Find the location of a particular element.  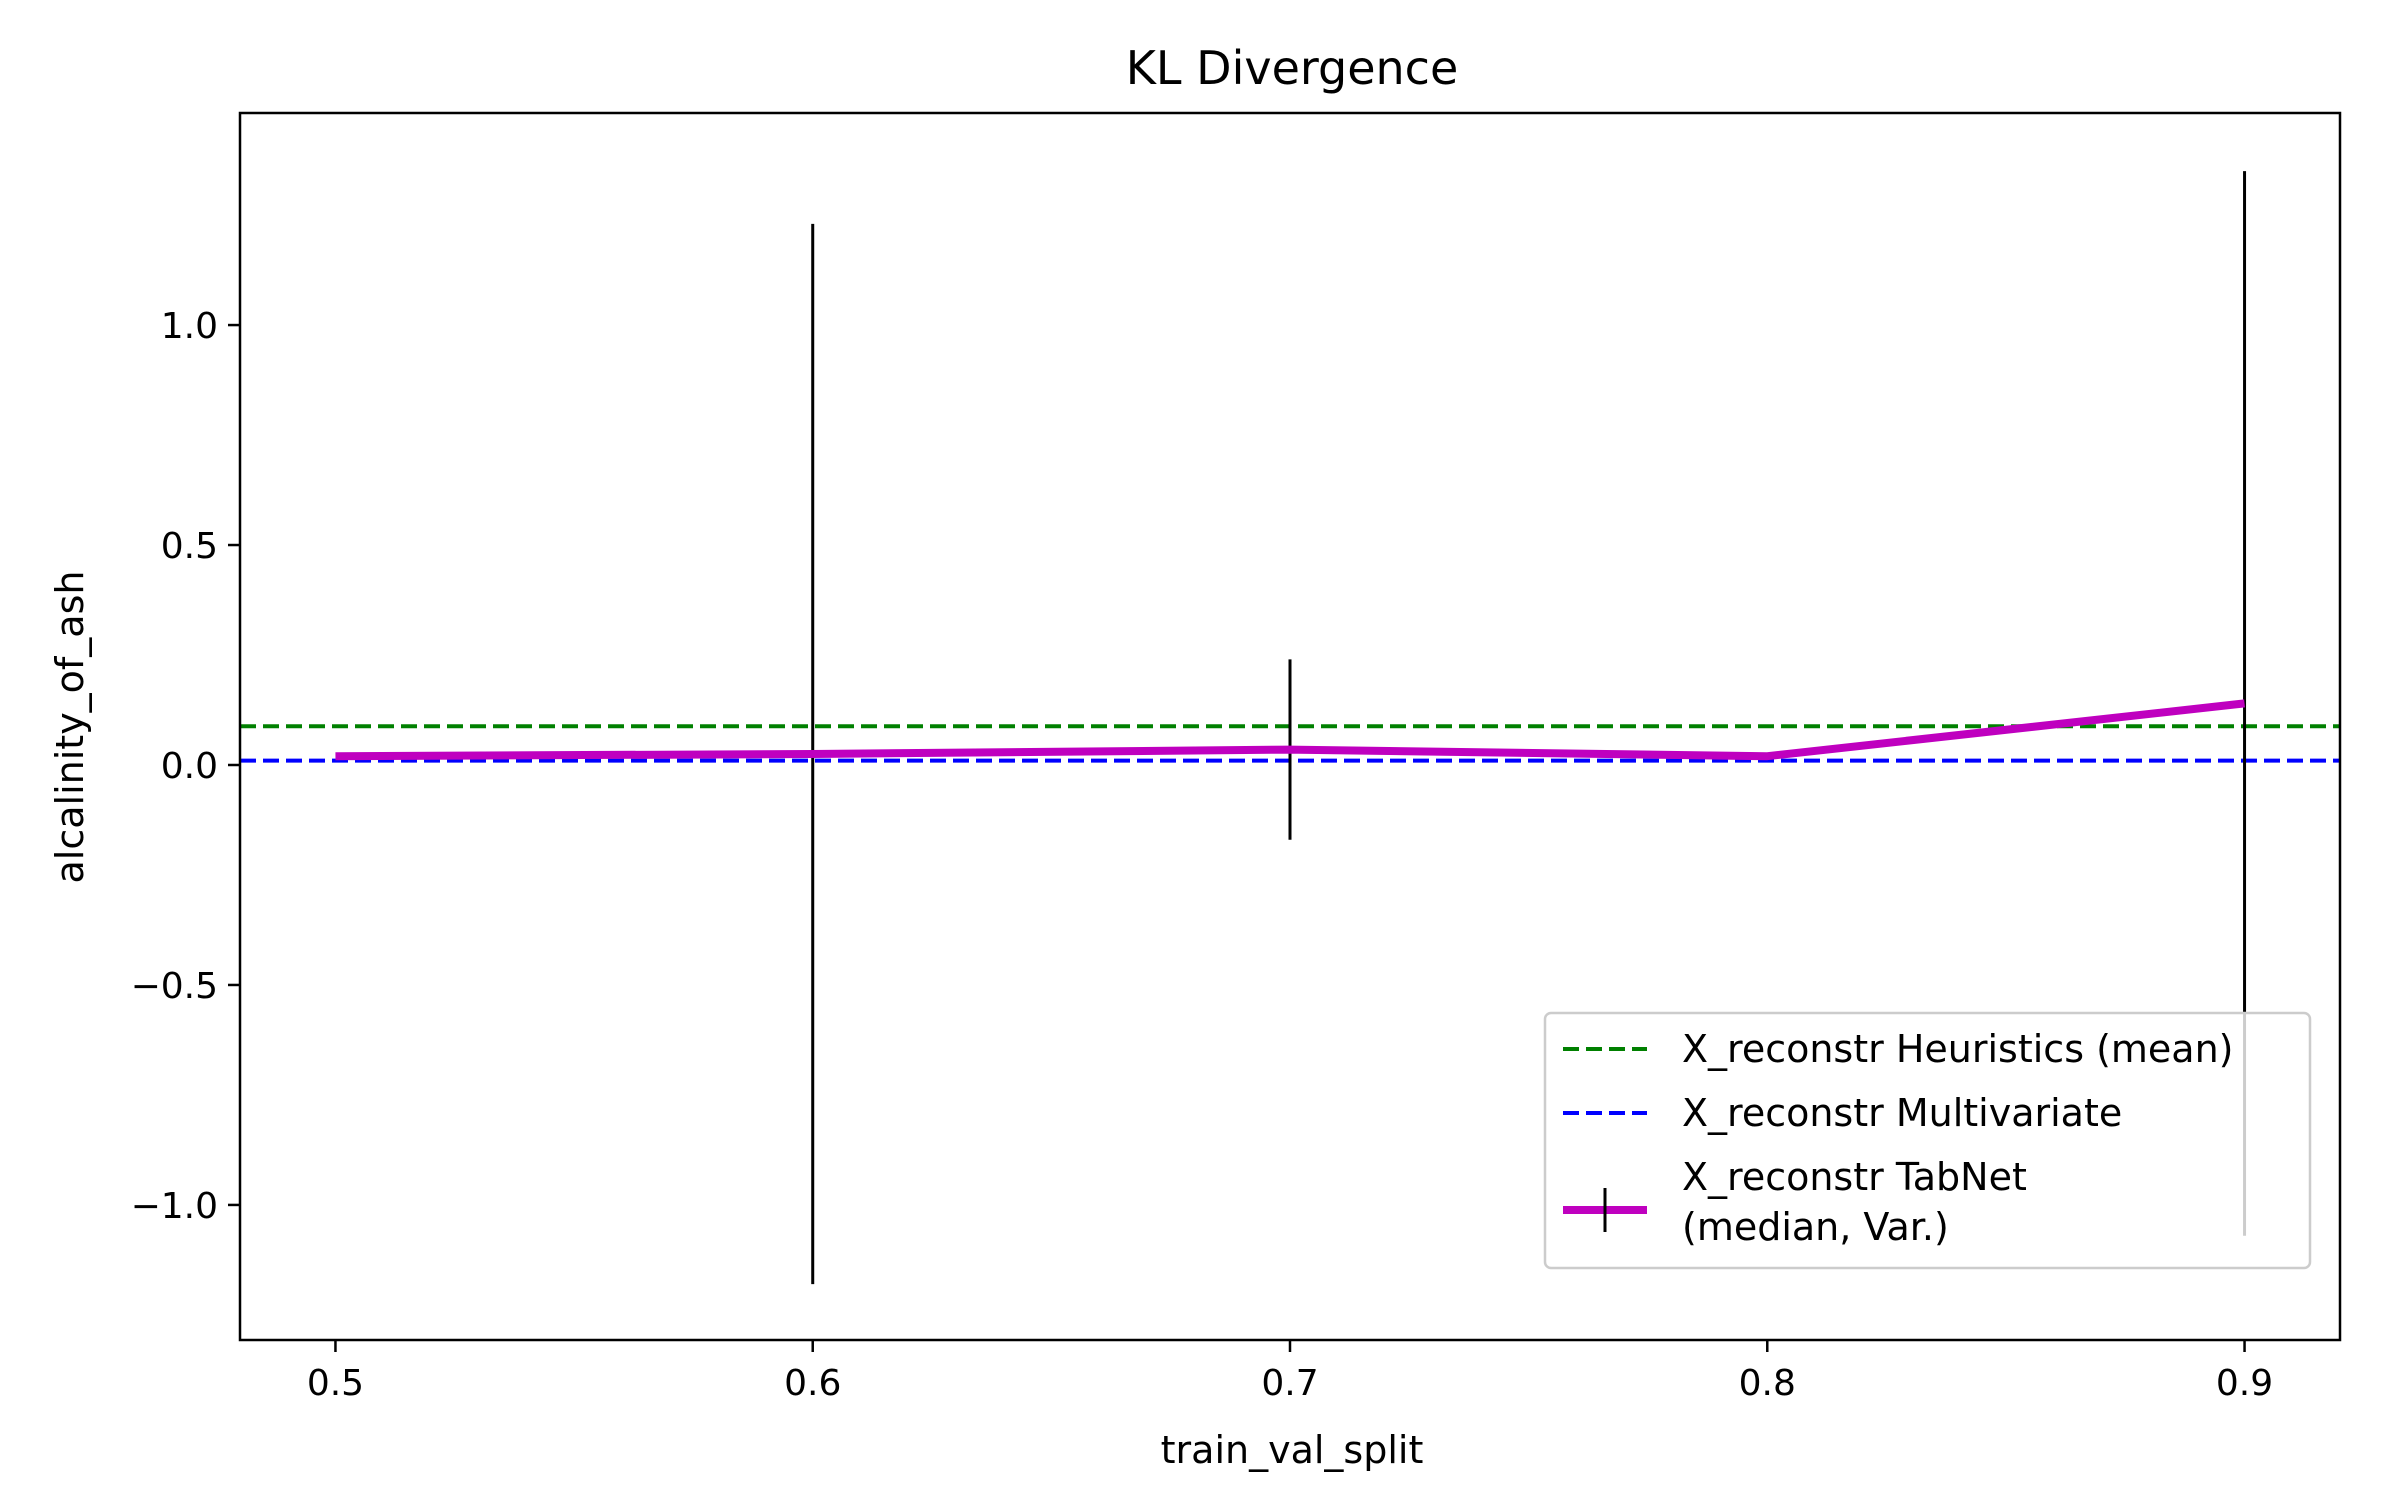

y-tick-label: −1.0 is located at coordinates (174, 1206).